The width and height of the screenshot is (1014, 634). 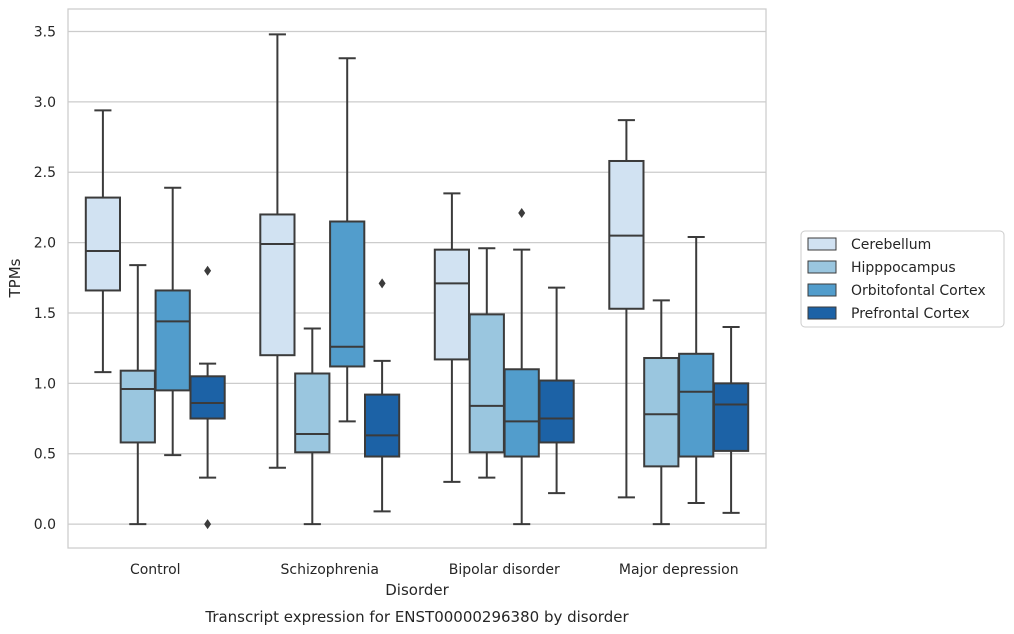 I want to click on y-tick-label: 3.0, so click(x=45, y=103).